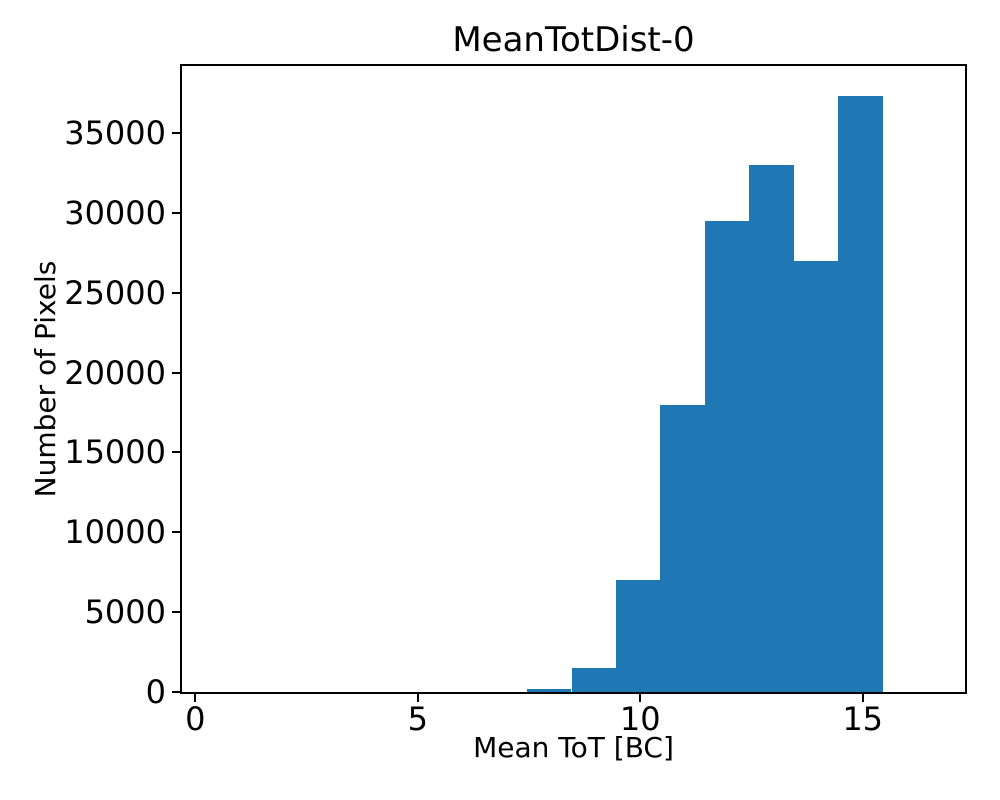 This screenshot has width=1000, height=800. Describe the element at coordinates (115, 133) in the screenshot. I see `y-tick-label: 35000` at that location.